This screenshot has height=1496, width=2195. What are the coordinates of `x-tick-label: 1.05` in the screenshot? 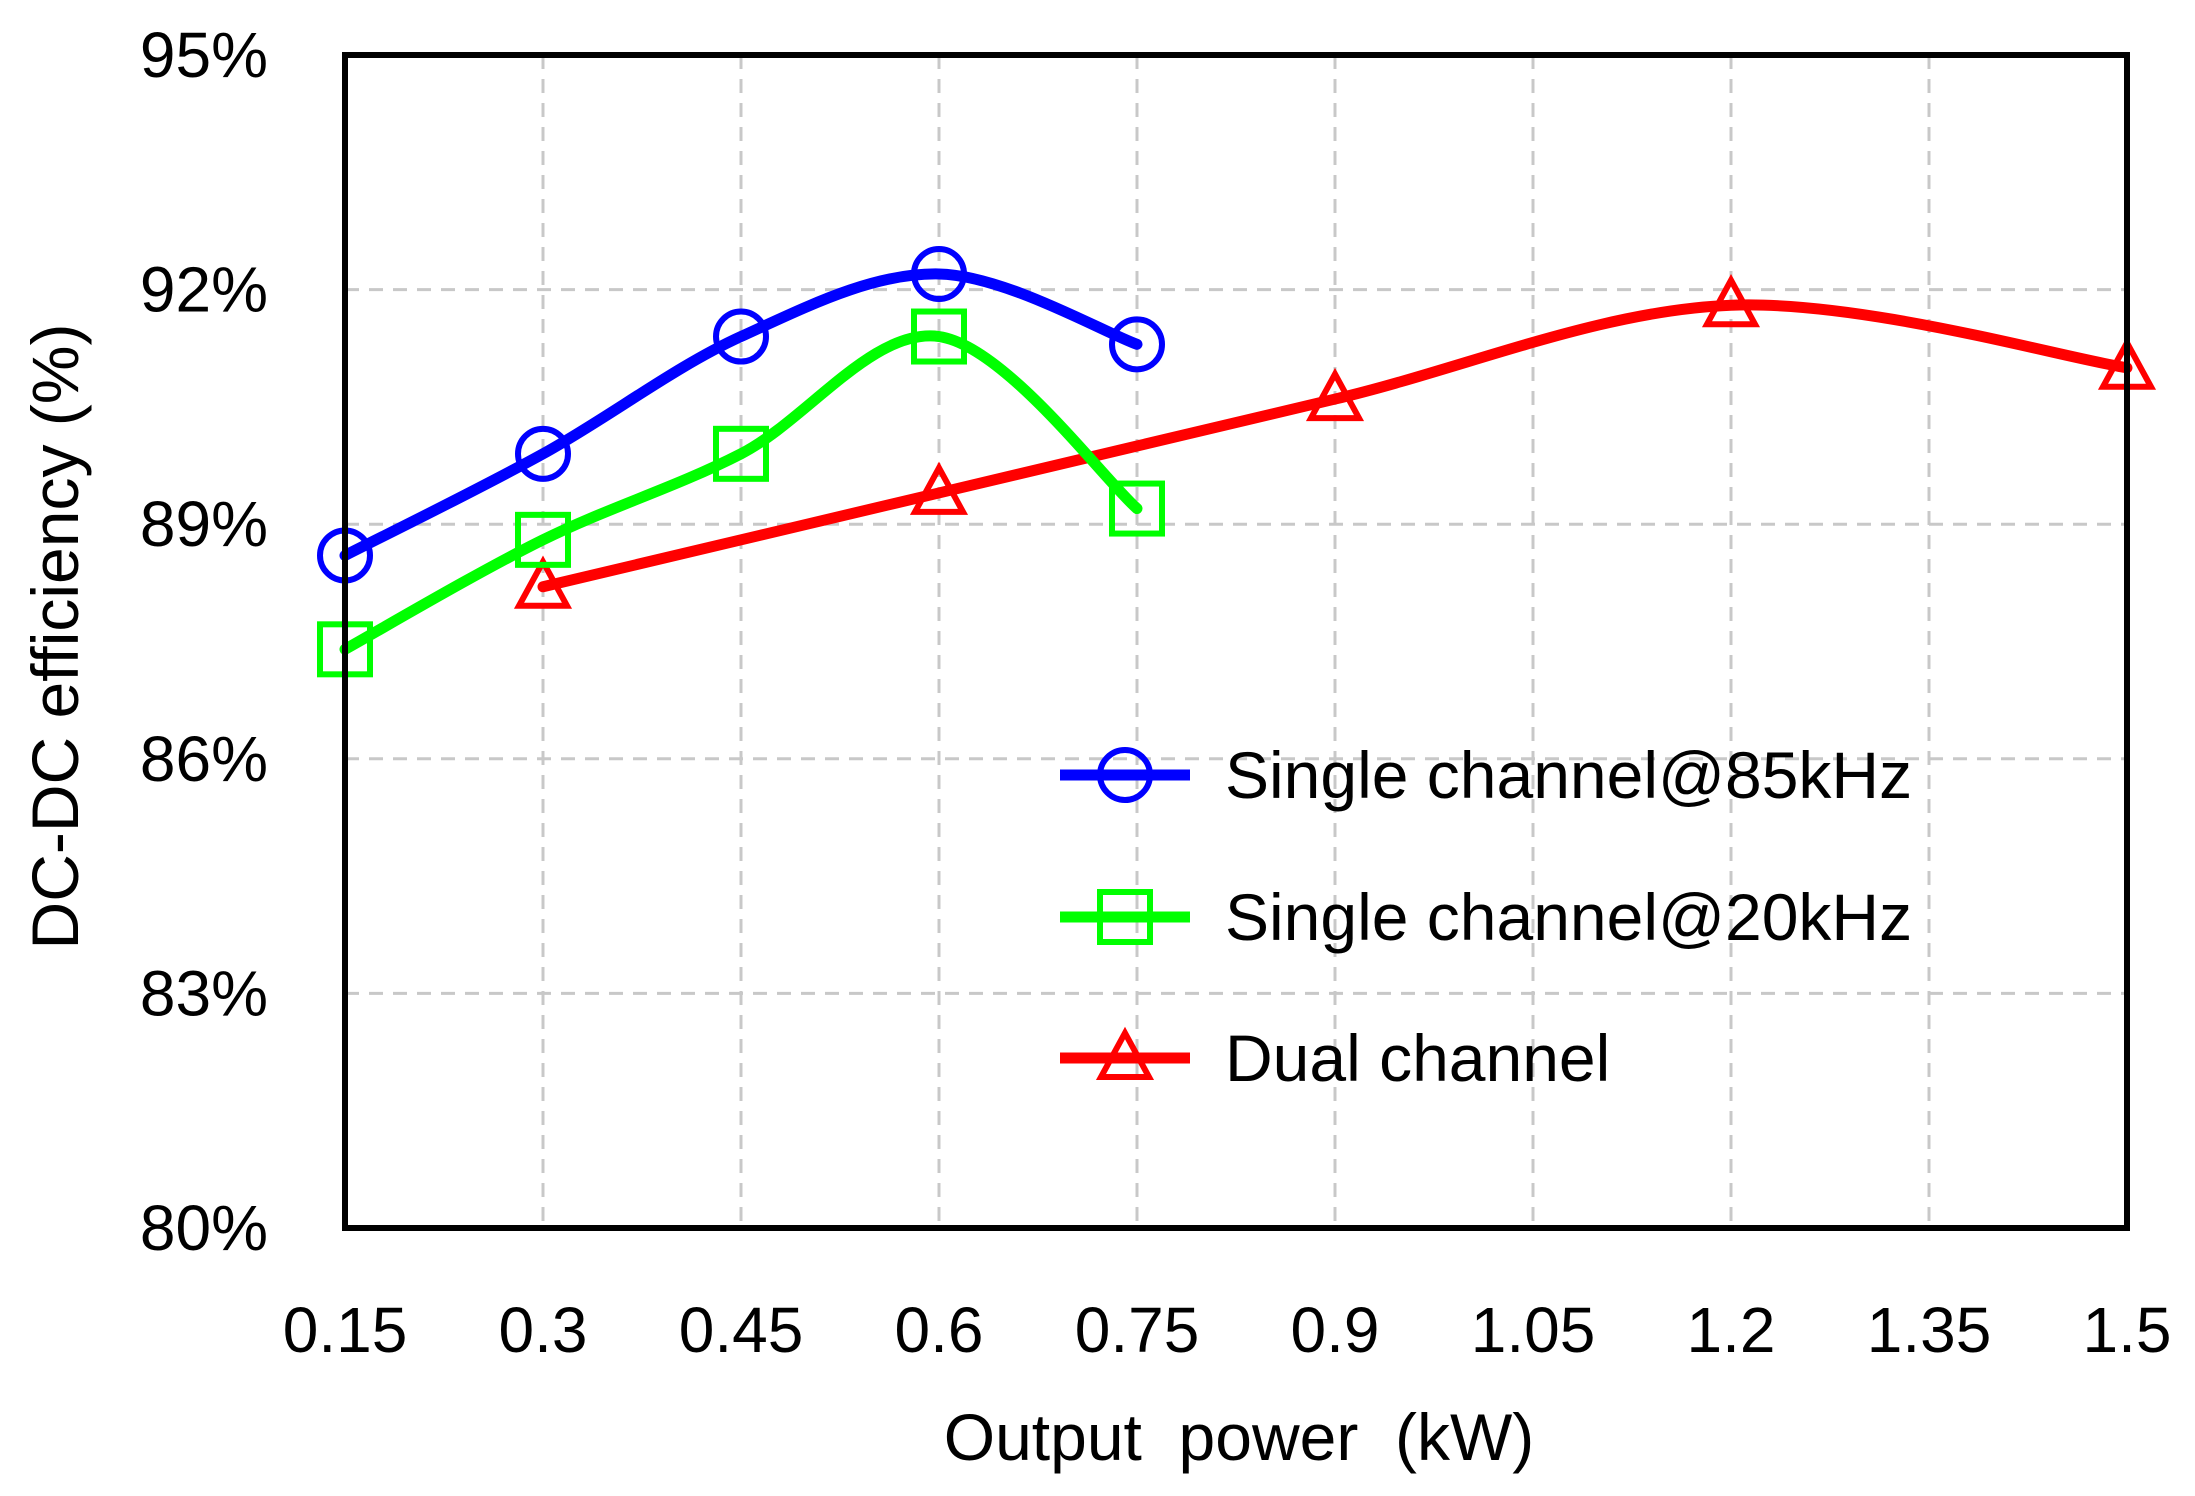 It's located at (1533, 1330).